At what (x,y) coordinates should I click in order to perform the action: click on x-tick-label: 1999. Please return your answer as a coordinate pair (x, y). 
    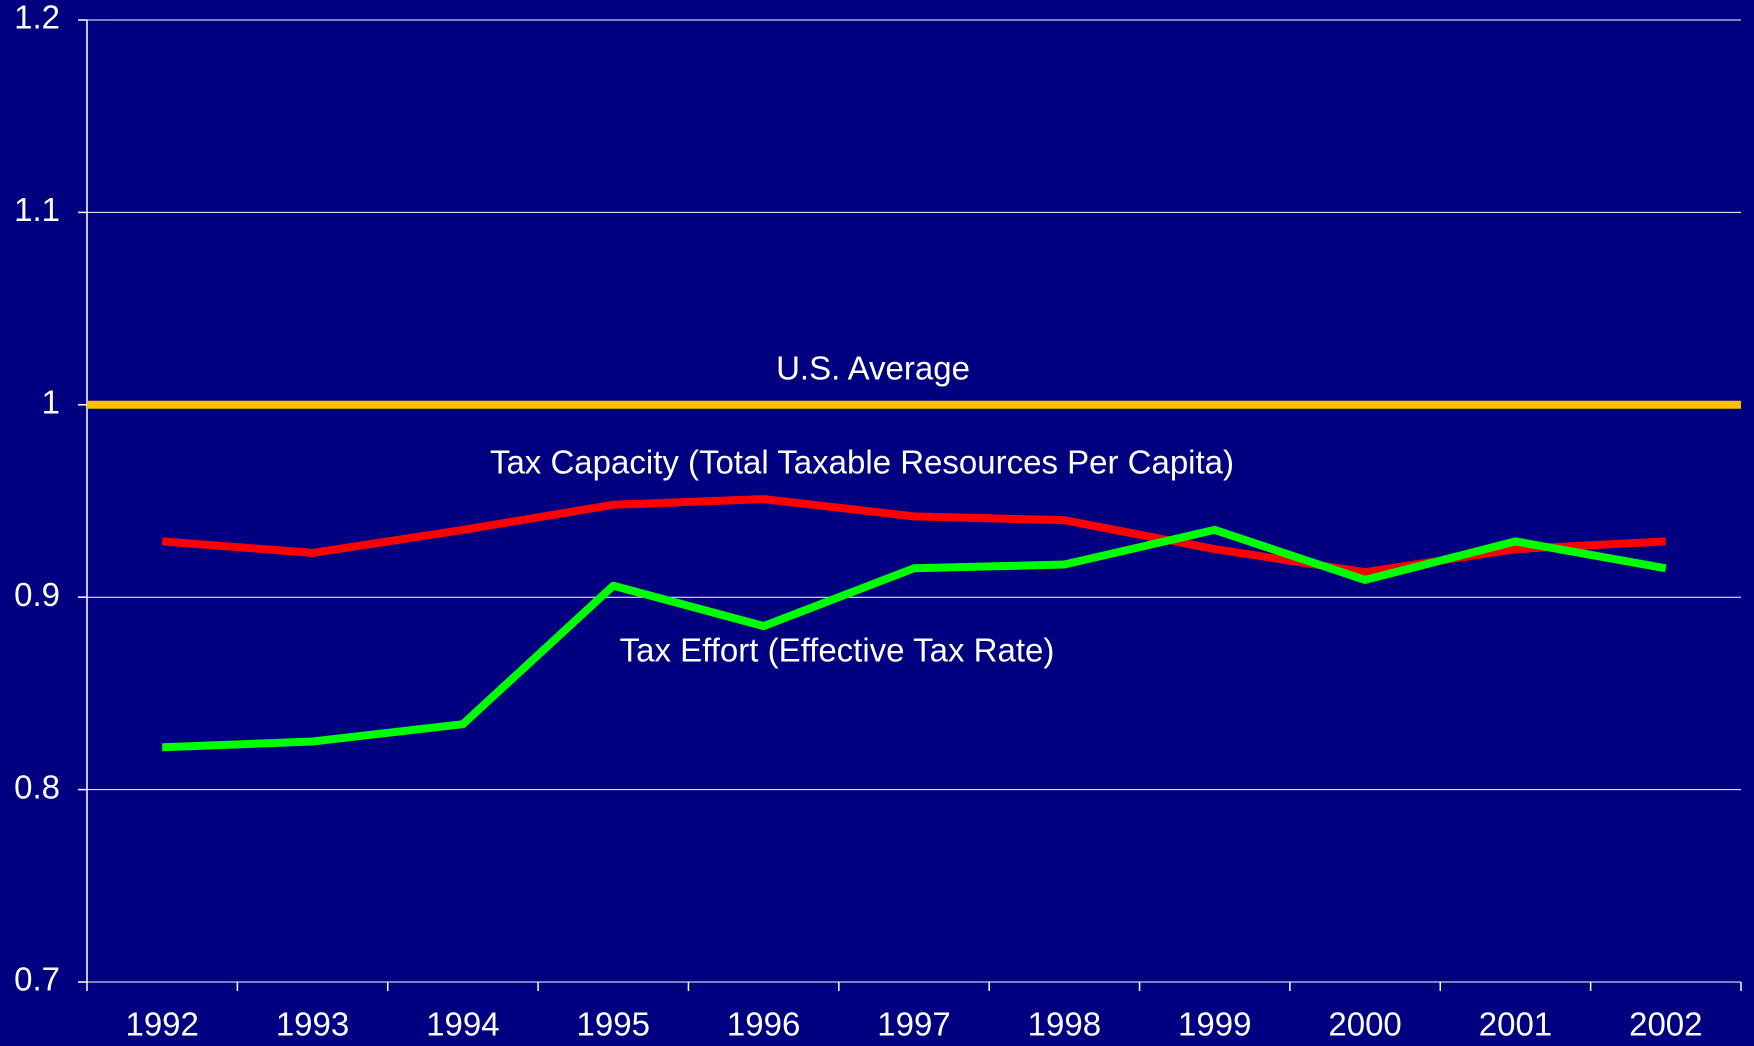
    Looking at the image, I should click on (1214, 1024).